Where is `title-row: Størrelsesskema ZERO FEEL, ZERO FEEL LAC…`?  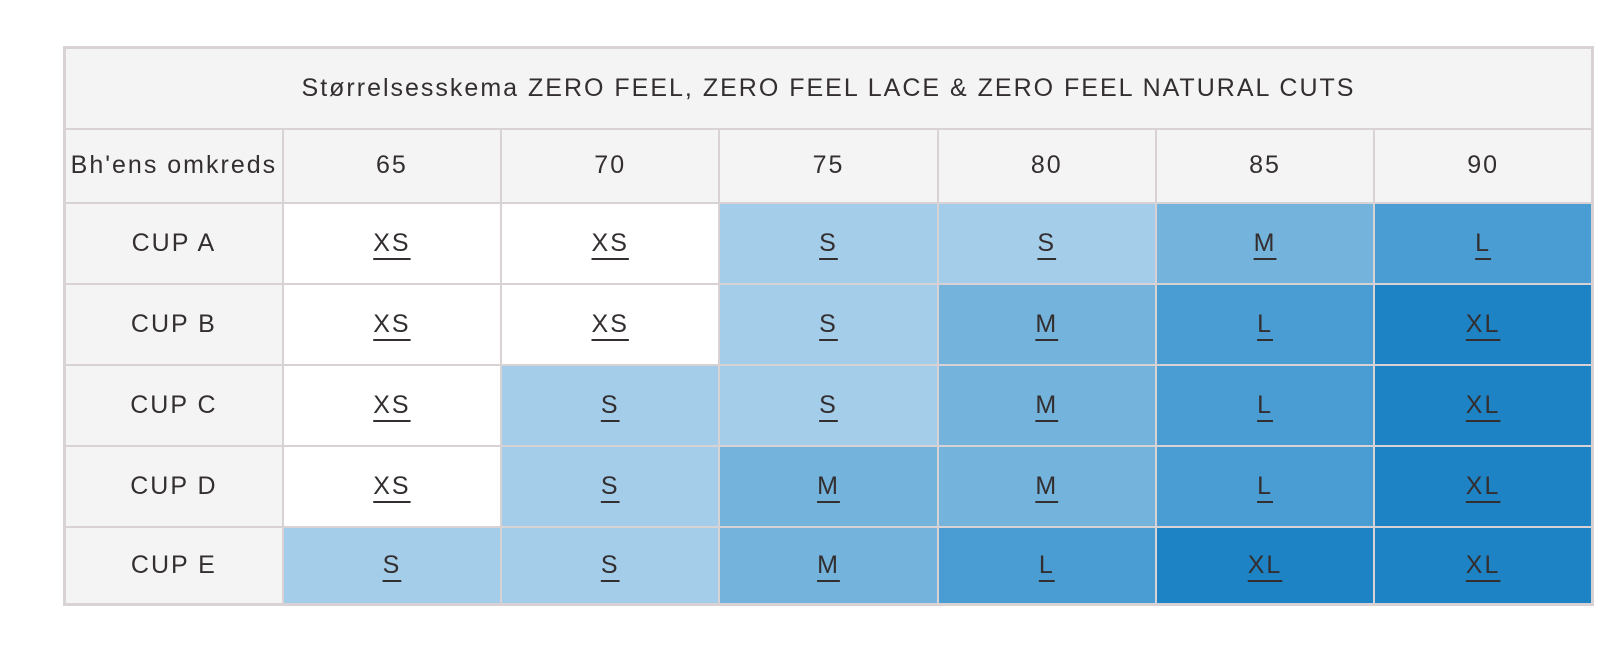 title-row: Størrelsesskema ZERO FEEL, ZERO FEEL LAC… is located at coordinates (828, 88).